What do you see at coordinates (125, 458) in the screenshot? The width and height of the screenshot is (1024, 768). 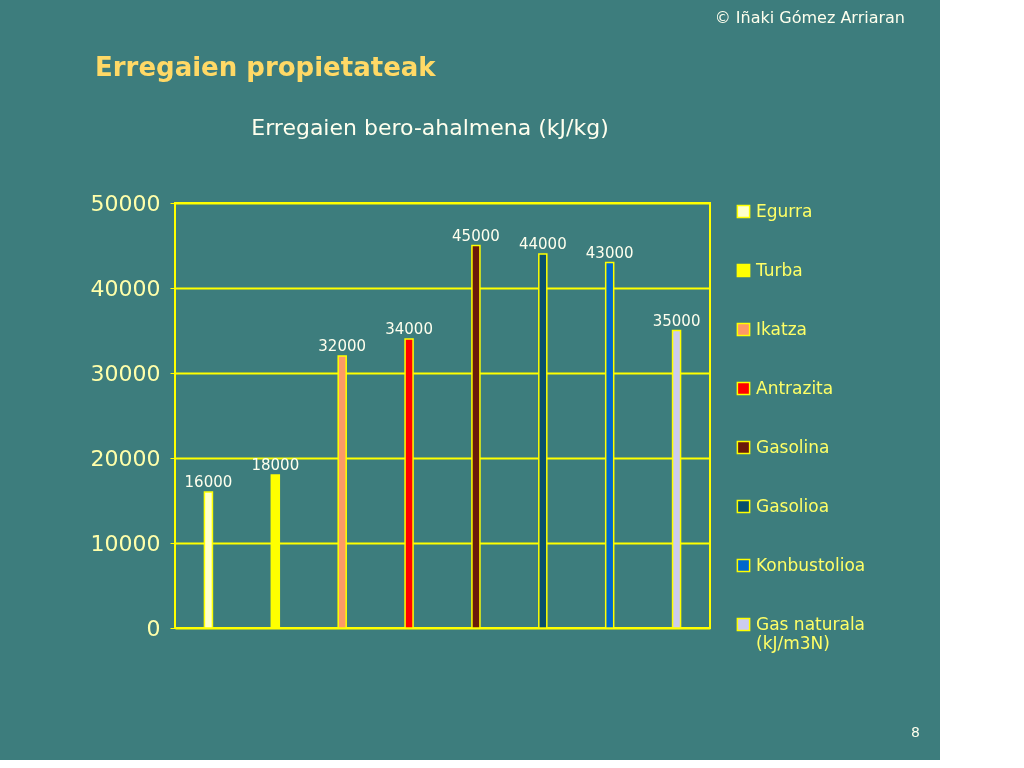 I see `y-tick-label: 20000` at bounding box center [125, 458].